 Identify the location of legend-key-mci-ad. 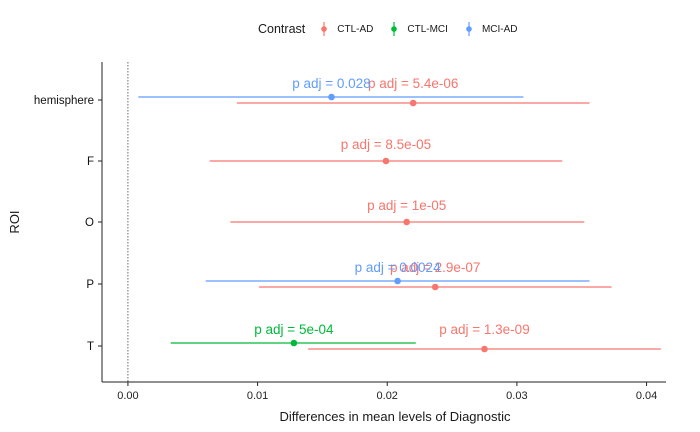
(469, 29).